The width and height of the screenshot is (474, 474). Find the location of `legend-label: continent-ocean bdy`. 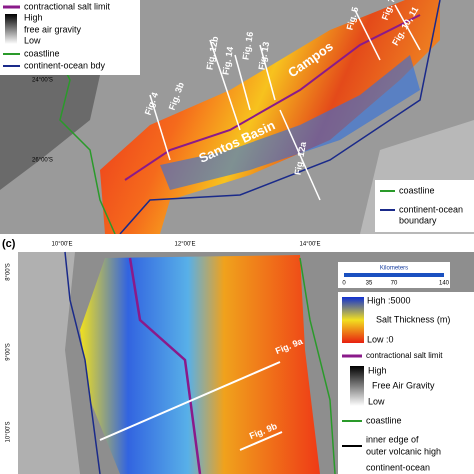

legend-label: continent-ocean bdy is located at coordinates (65, 65).